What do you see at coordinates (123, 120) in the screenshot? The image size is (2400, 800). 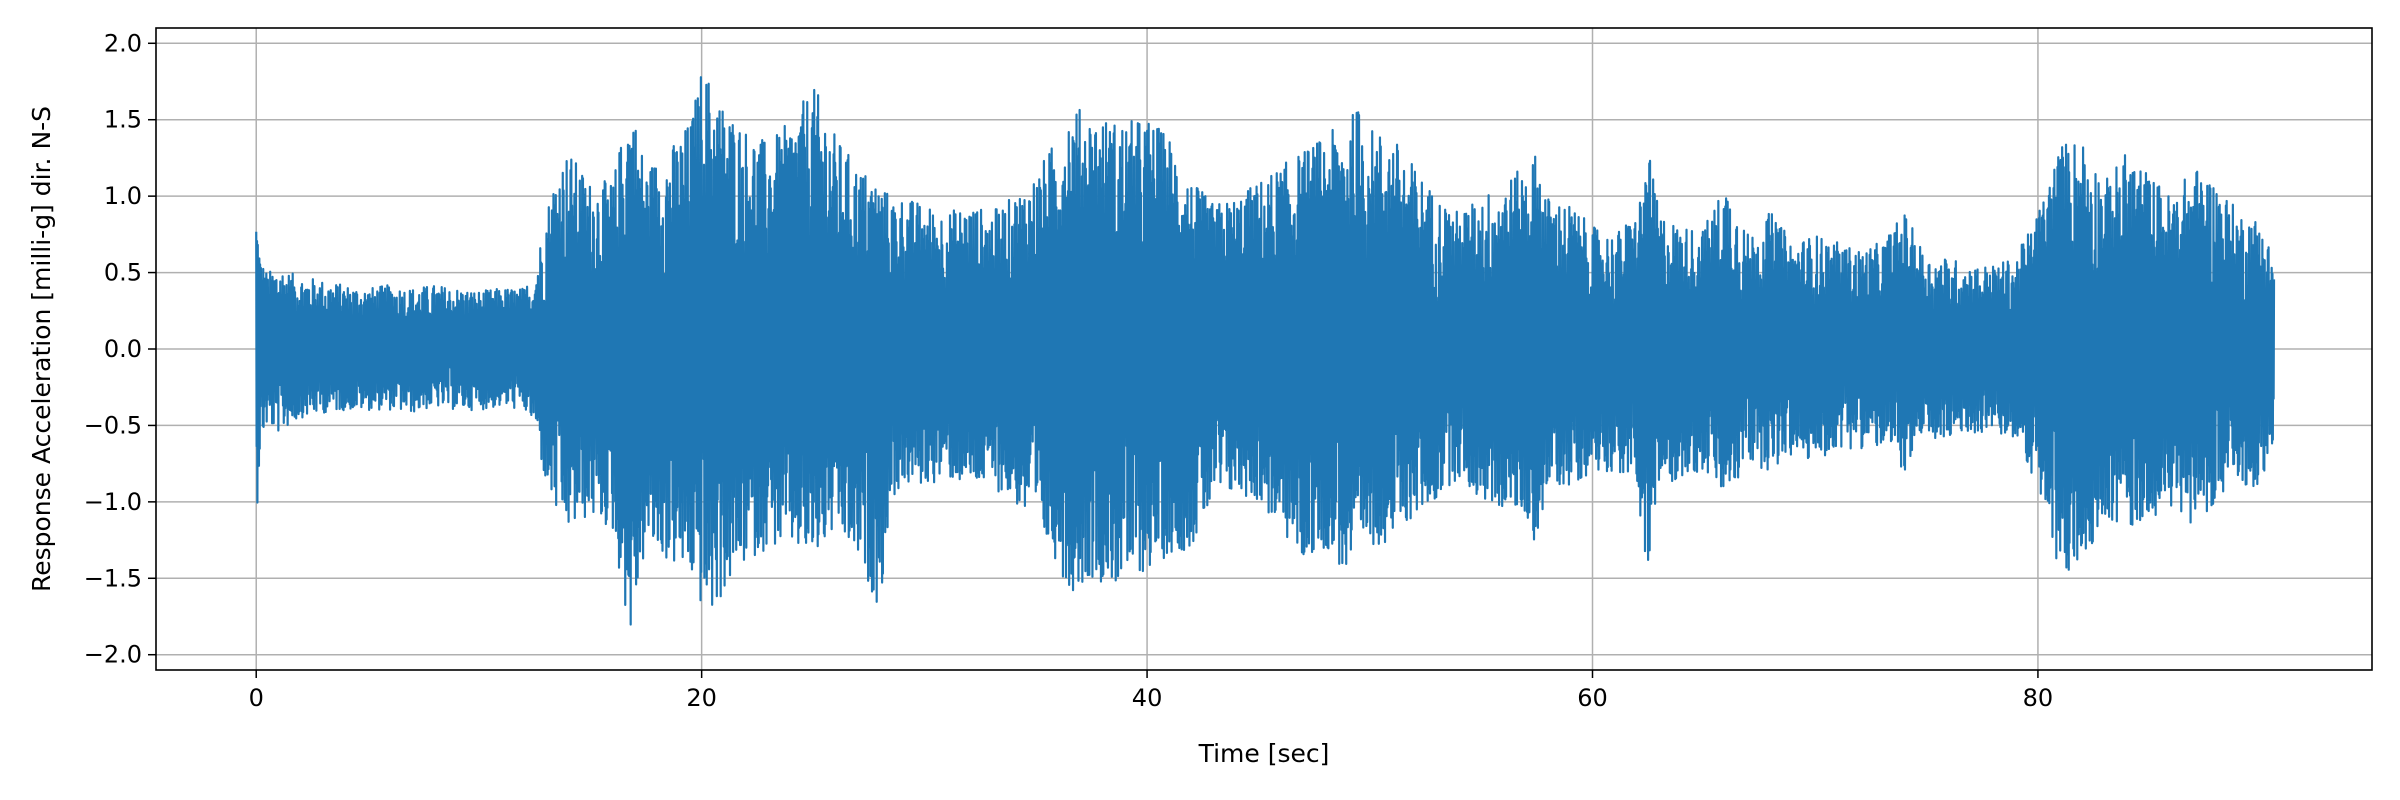 I see `y-tick-label: 1.5` at bounding box center [123, 120].